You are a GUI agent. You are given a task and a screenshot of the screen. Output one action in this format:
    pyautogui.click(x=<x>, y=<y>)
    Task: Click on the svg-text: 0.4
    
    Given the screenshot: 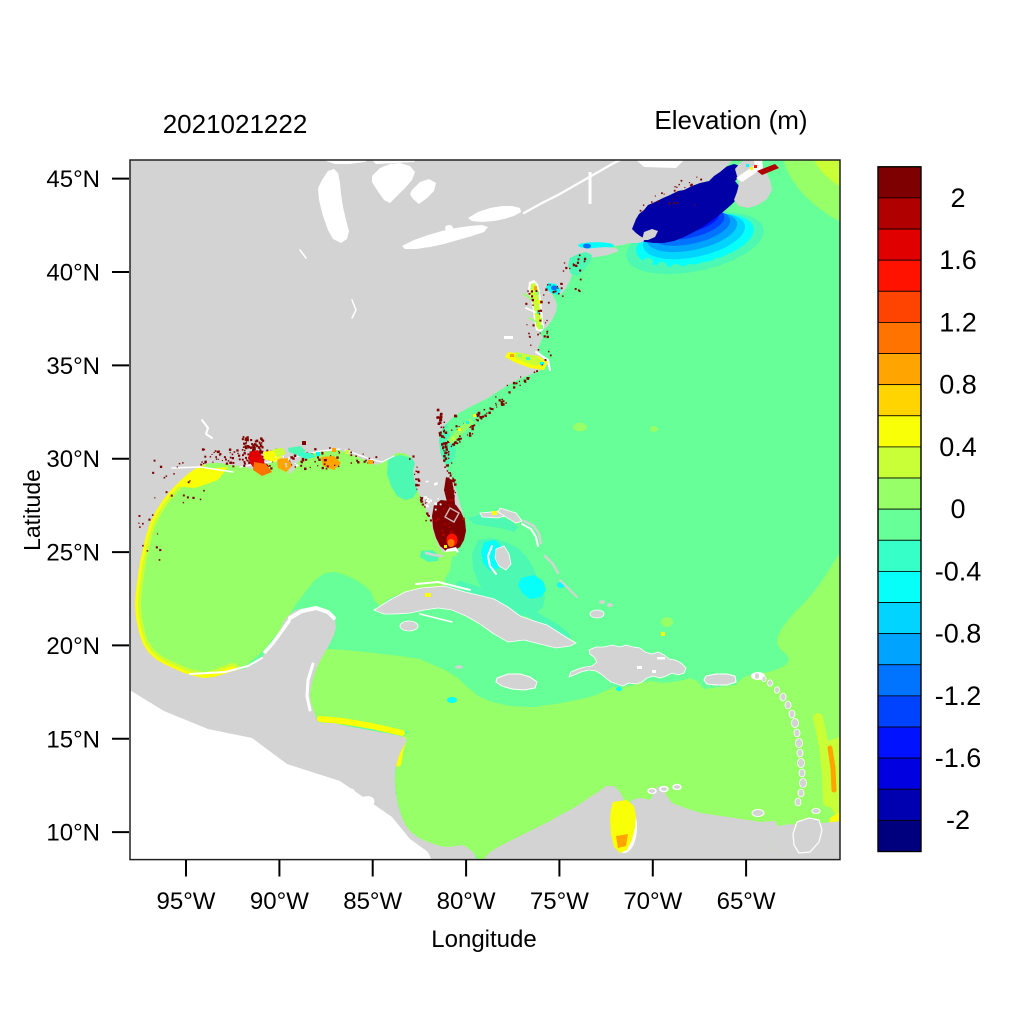 What is the action you would take?
    pyautogui.click(x=958, y=447)
    